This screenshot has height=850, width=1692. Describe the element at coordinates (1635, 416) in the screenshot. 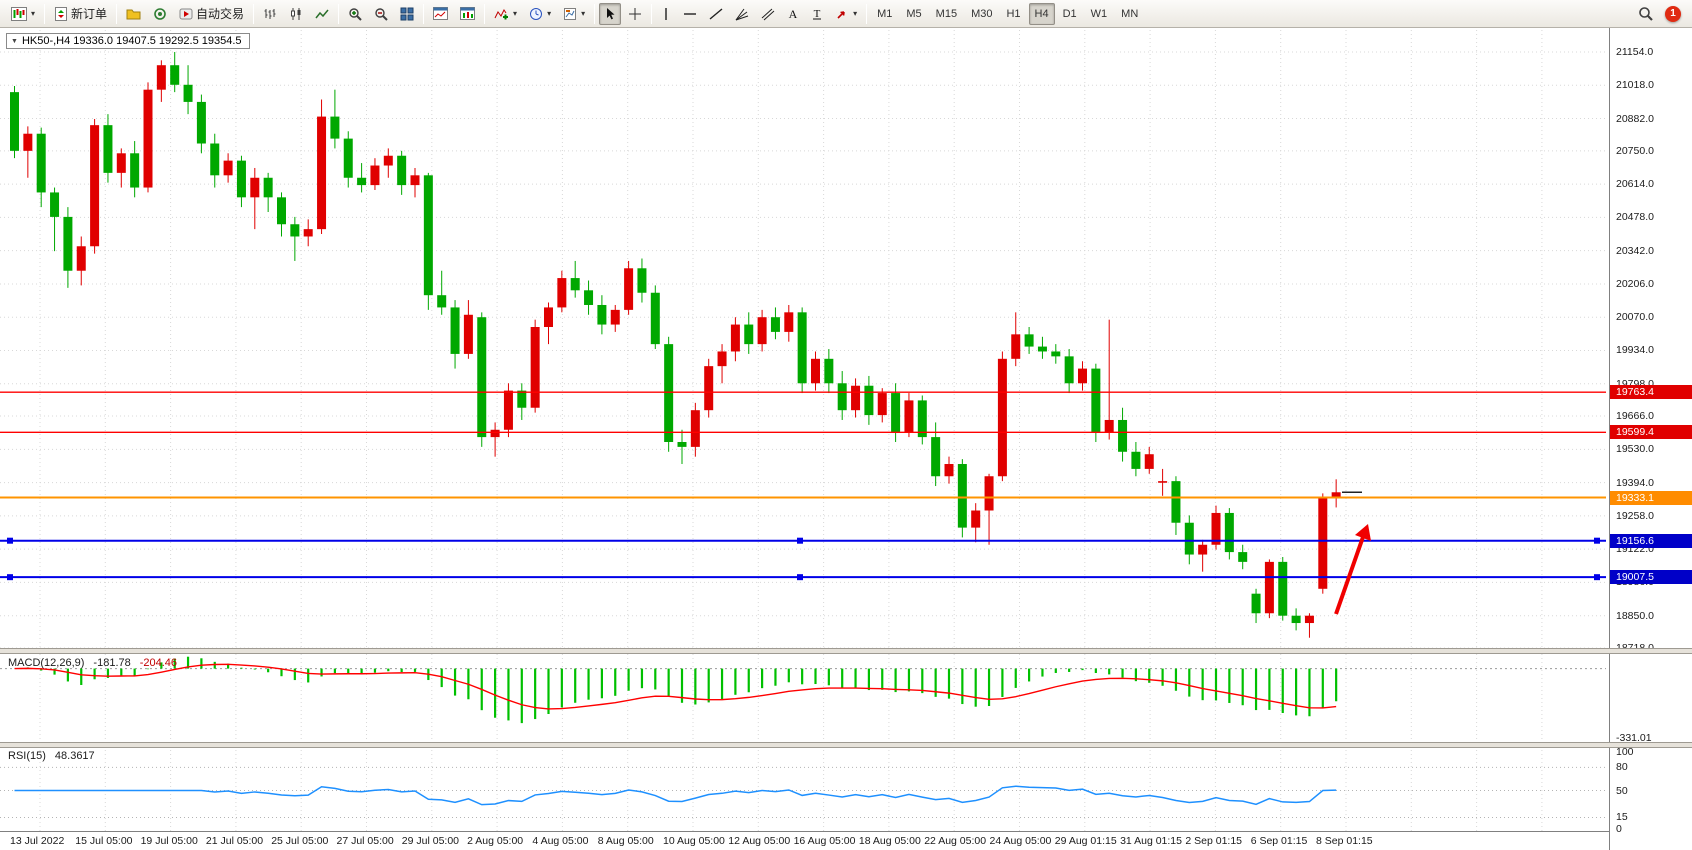

I see `price-axis-label: 19666.0` at that location.